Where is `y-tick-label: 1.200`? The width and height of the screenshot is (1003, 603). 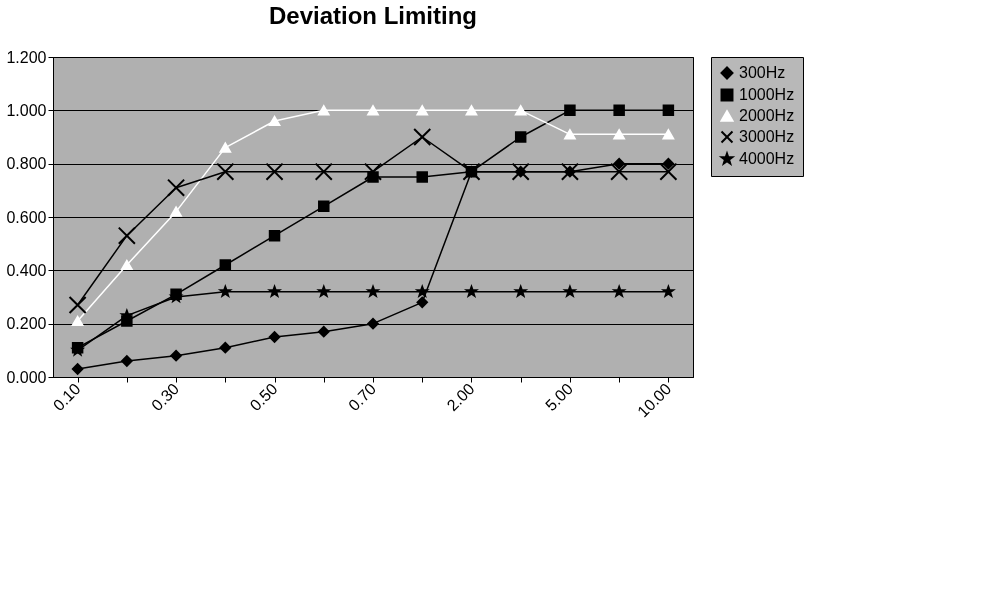 y-tick-label: 1.200 is located at coordinates (26, 57).